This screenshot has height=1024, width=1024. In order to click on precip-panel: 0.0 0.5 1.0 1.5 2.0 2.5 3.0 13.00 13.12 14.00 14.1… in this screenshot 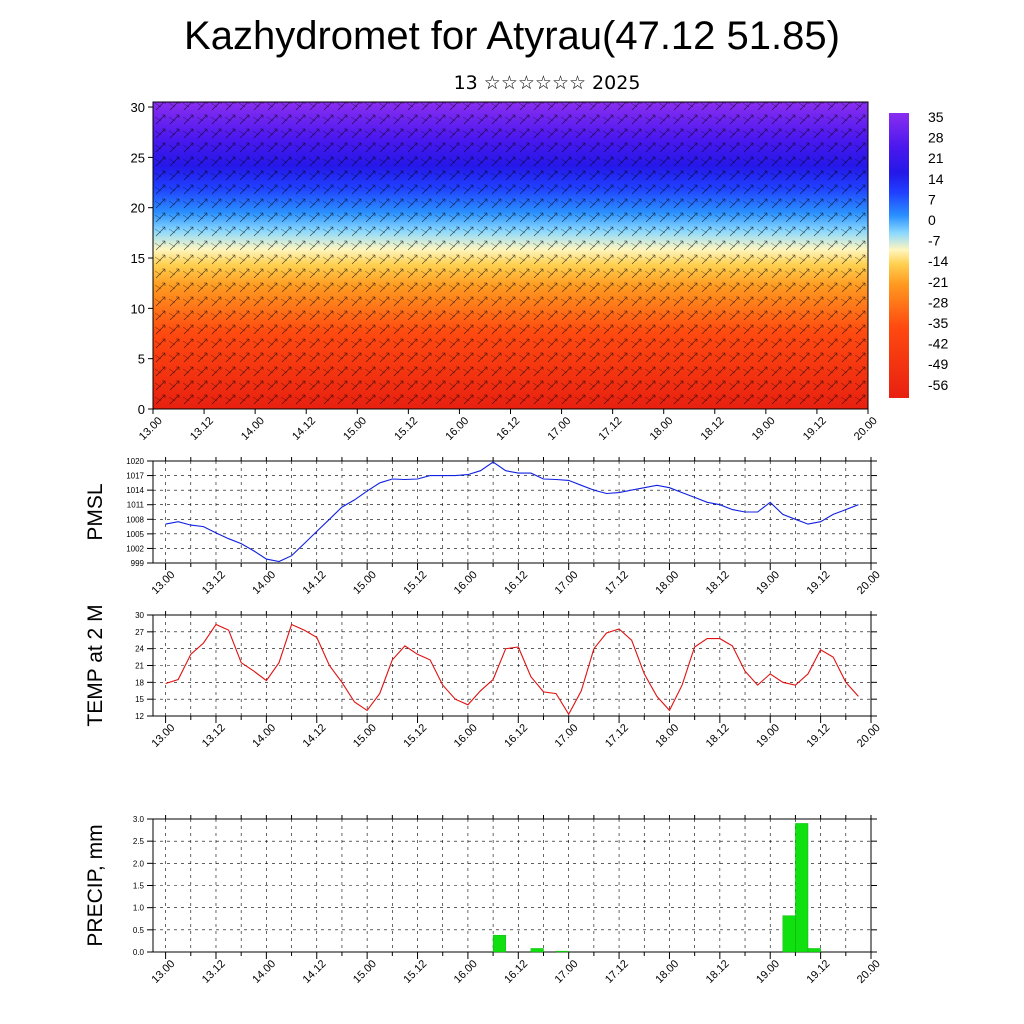, I will do `click(483, 900)`.